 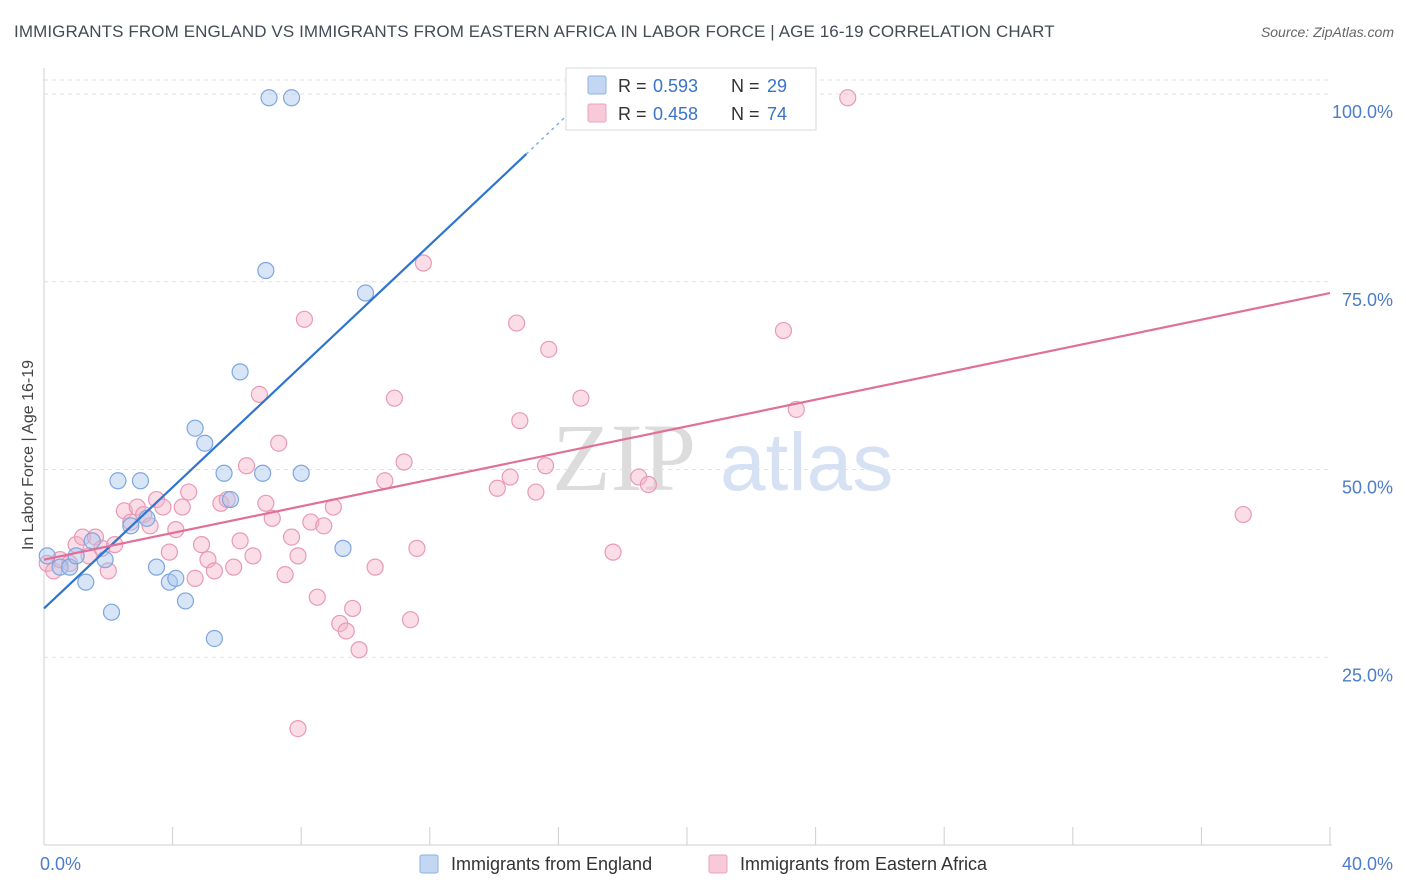 I want to click on legend-n-value-england: 29, so click(x=777, y=86).